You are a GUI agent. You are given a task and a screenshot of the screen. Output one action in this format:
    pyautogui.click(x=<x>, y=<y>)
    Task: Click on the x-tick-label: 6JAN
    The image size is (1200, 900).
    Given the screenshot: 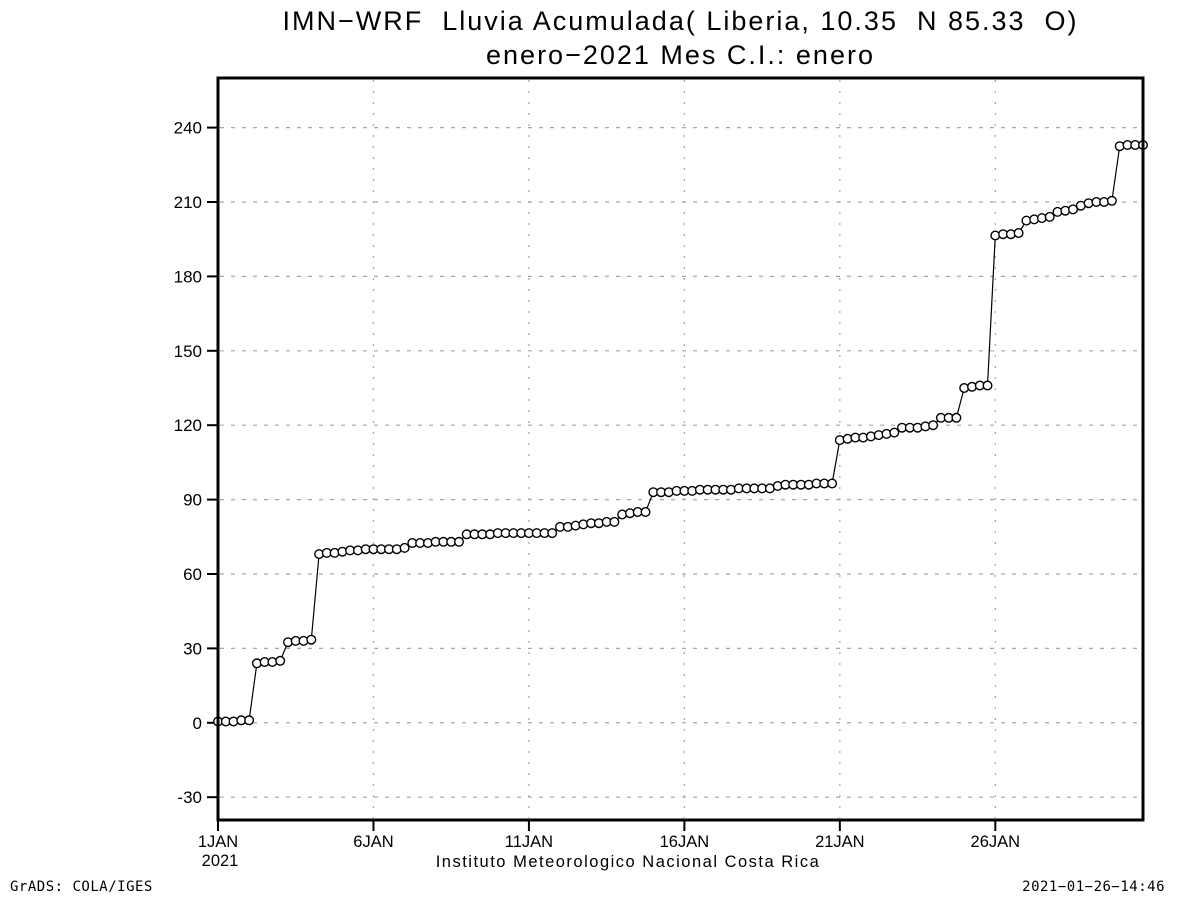 What is the action you would take?
    pyautogui.click(x=373, y=842)
    